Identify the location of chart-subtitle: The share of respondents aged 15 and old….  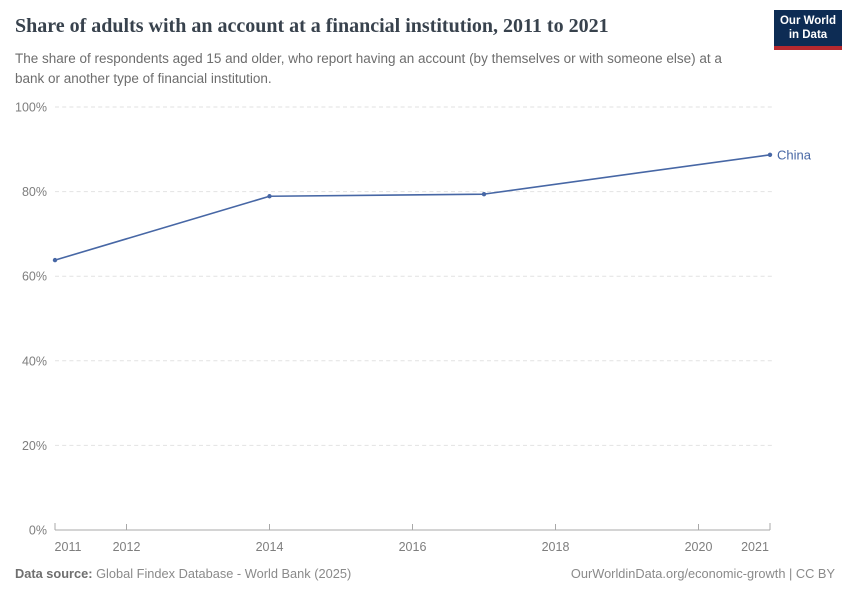
(368, 68).